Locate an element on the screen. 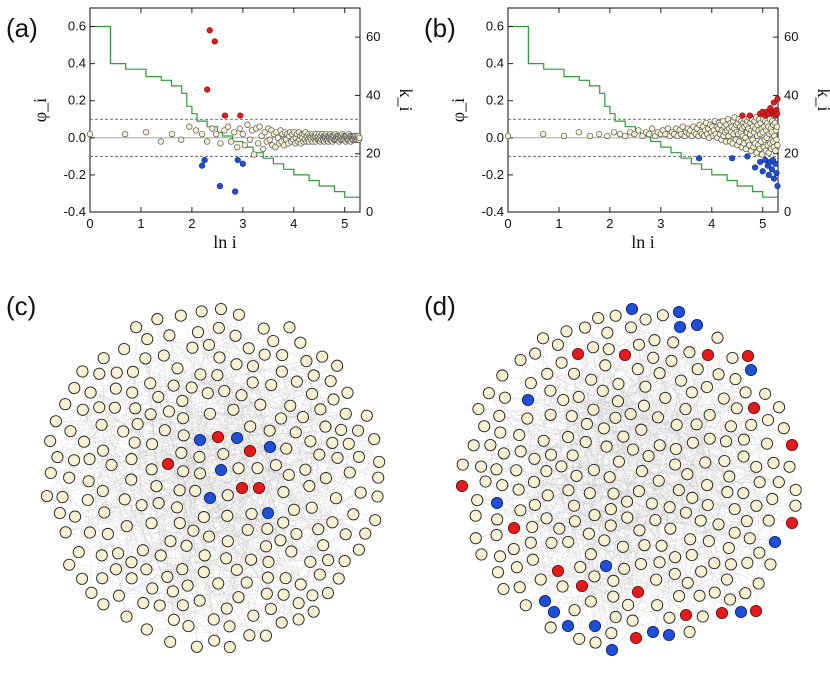  right-tick-label: 0 is located at coordinates (787, 211).